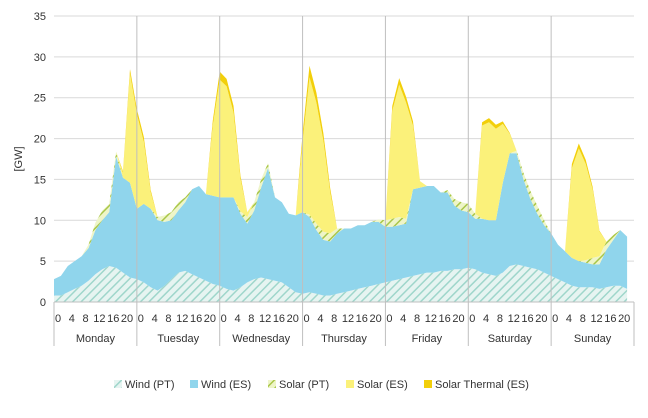 The image size is (648, 418). I want to click on day-label: Tuesday, so click(178, 339).